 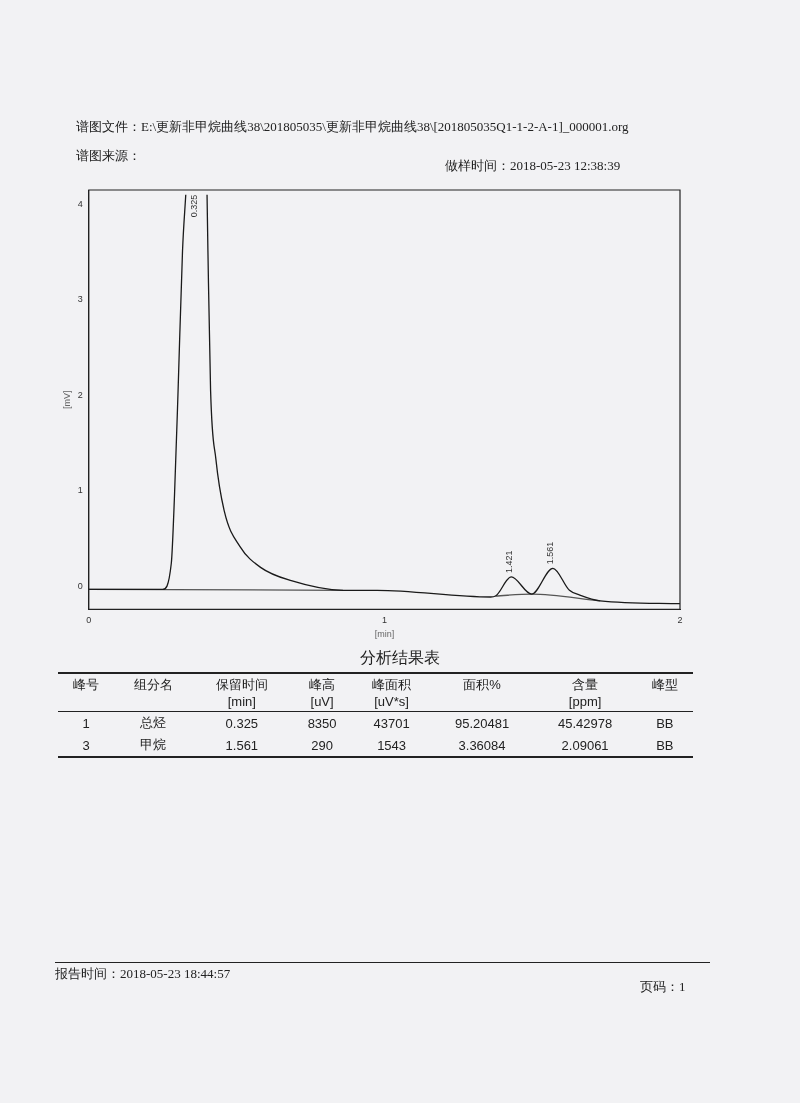 What do you see at coordinates (153, 745) in the screenshot?
I see `text: 甲烷` at bounding box center [153, 745].